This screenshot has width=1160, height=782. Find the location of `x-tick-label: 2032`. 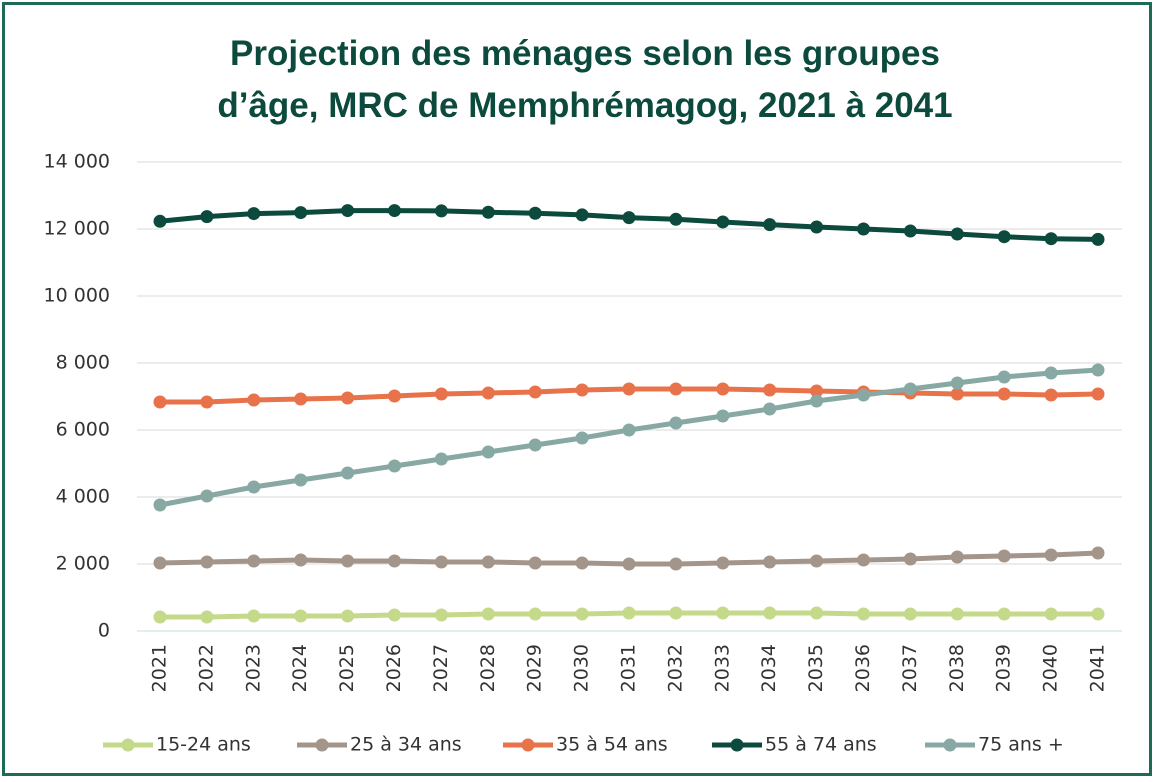

x-tick-label: 2032 is located at coordinates (675, 668).